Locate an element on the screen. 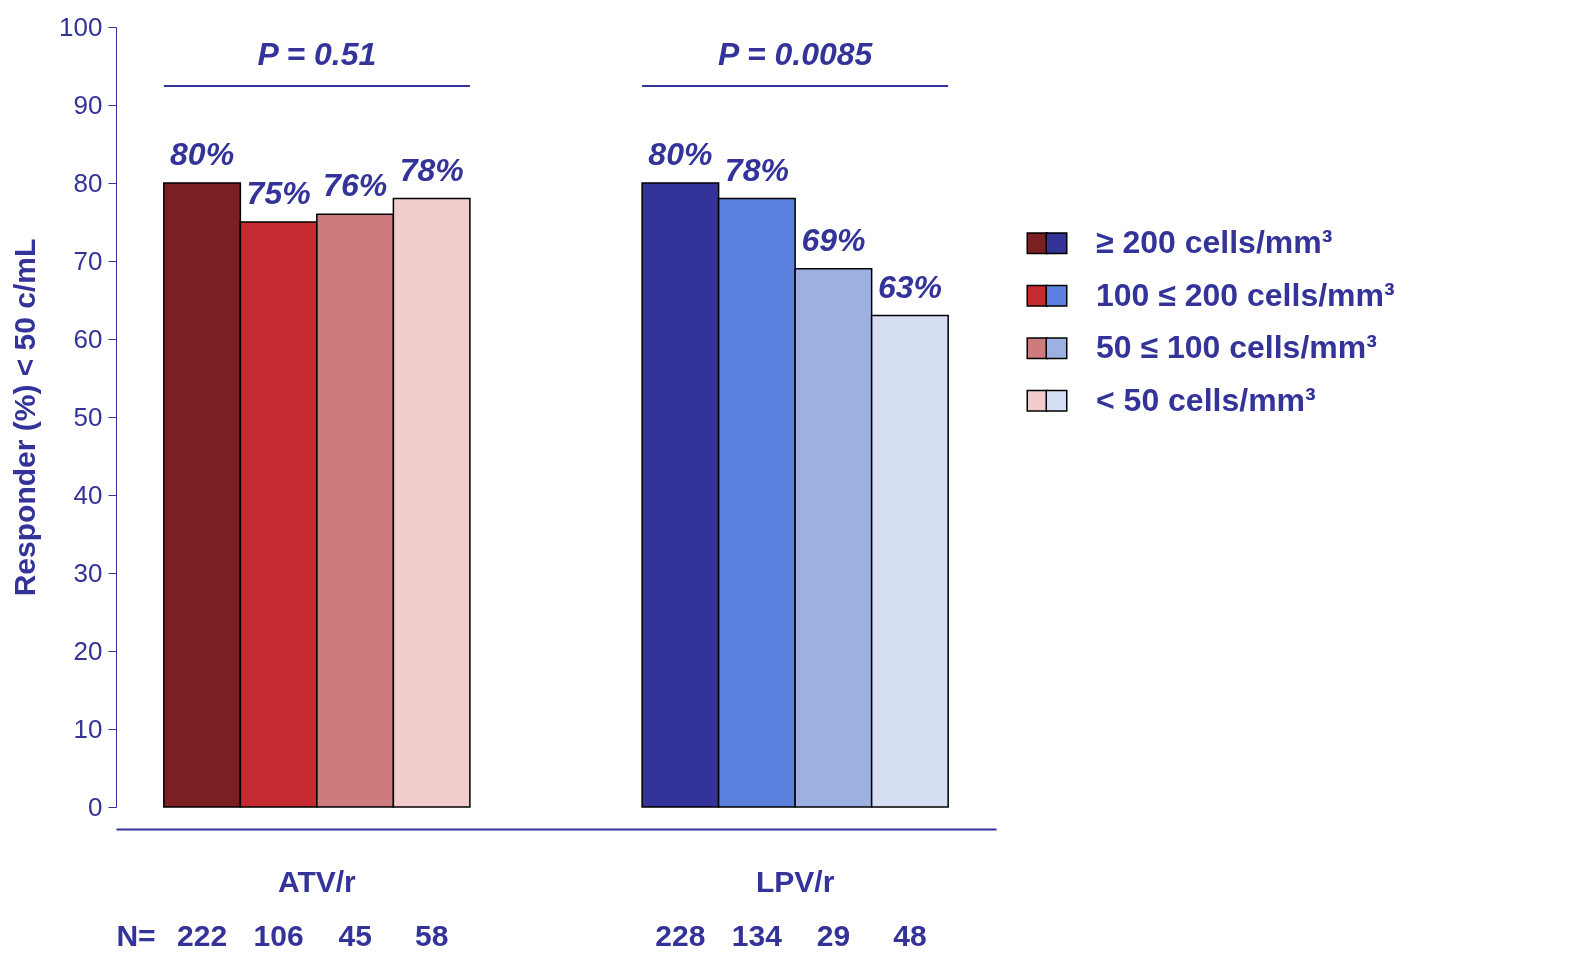  legend-label: ≥ 200 cells/mm³ is located at coordinates (1214, 242).